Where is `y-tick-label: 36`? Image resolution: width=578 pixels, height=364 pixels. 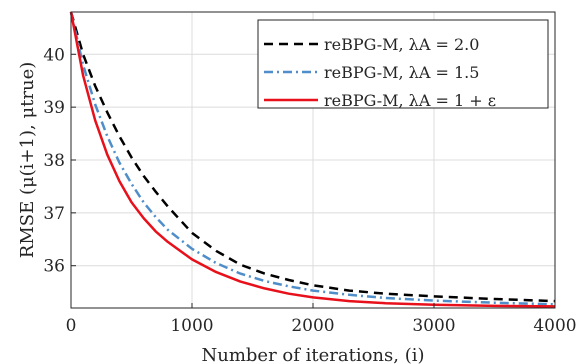
y-tick-label: 36 is located at coordinates (54, 267).